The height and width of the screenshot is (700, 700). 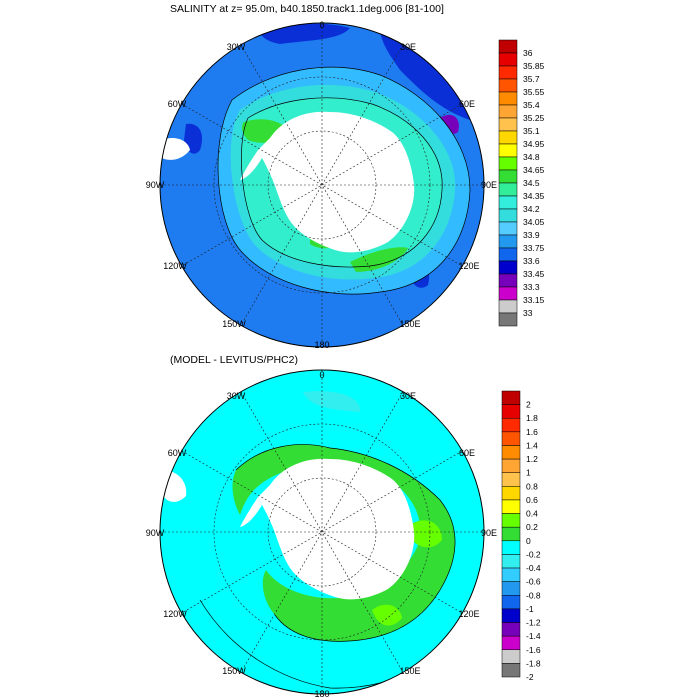 I want to click on colorbar-tick-label: -0.2, so click(x=533, y=554).